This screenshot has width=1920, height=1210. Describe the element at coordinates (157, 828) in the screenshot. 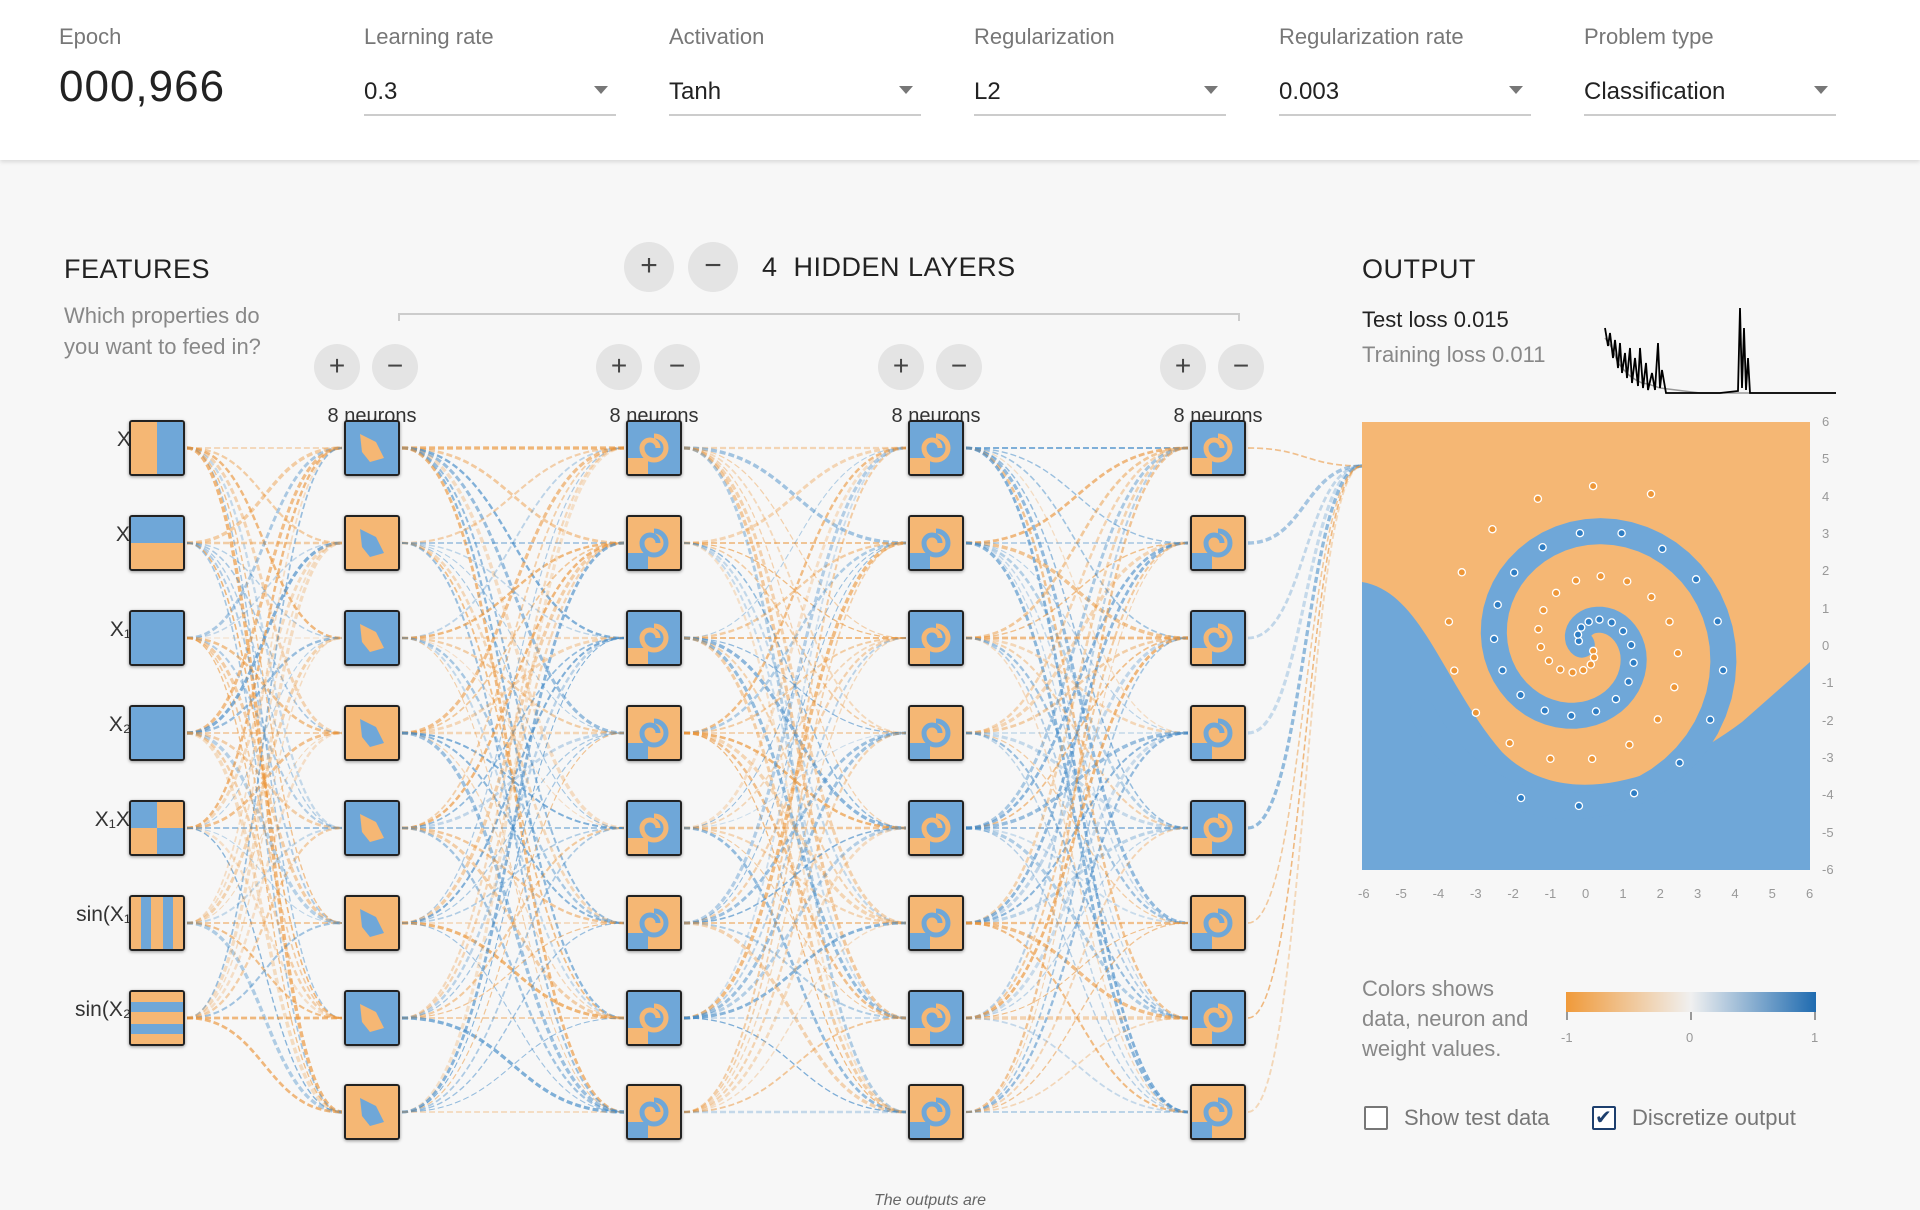

I see `feature-node-x1x2` at that location.